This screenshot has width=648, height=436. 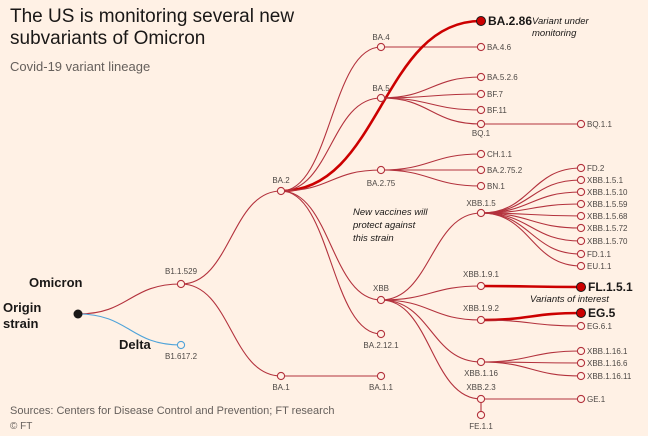 I want to click on edge-ba2-ba5, so click(x=331, y=144).